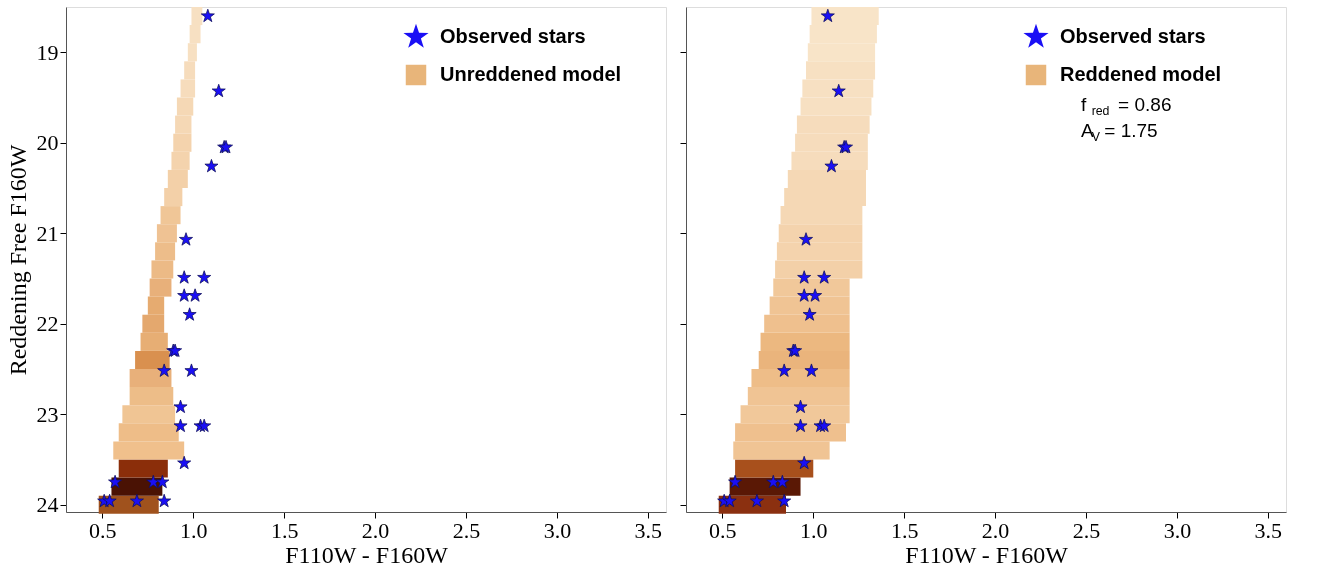 Image resolution: width=1344 pixels, height=574 pixels. I want to click on y-tick-label: 19, so click(47, 52).